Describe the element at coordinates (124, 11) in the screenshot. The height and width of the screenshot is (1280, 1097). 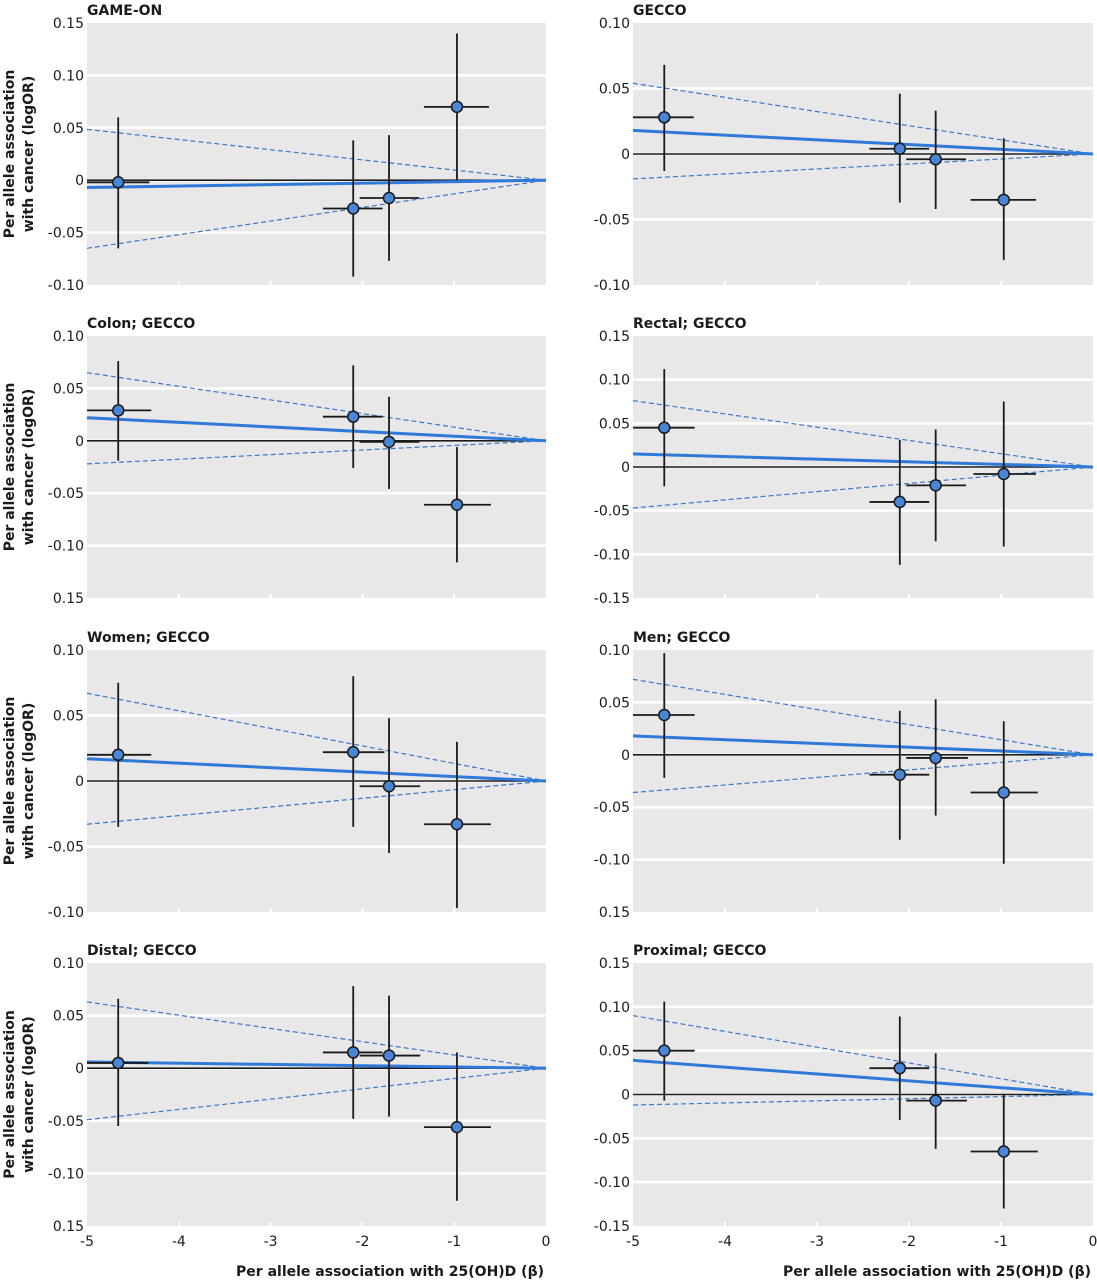
I see `panel-title: GAME-ON` at that location.